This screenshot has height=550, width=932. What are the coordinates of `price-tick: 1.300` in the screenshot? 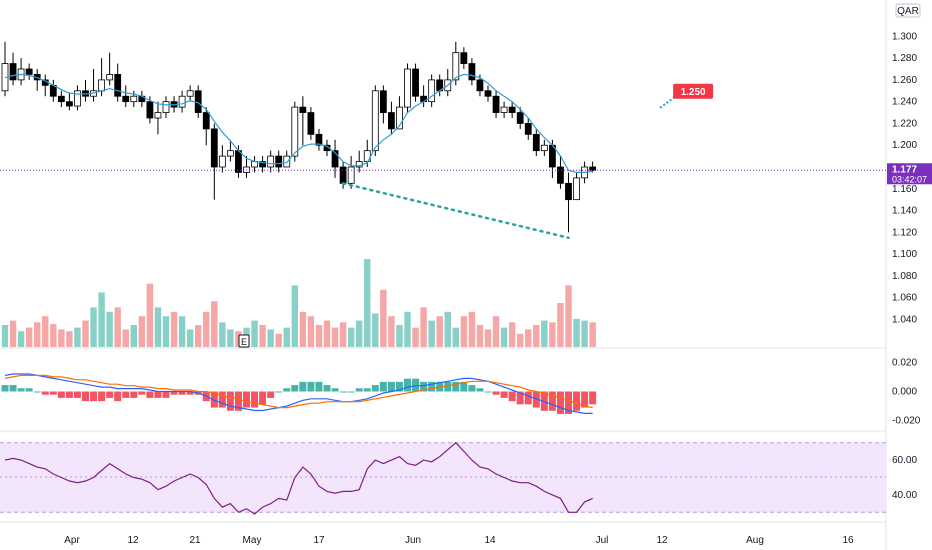 It's located at (904, 36).